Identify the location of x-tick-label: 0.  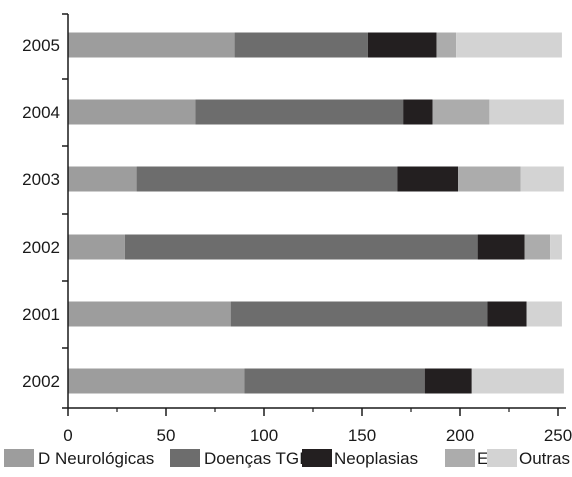
(67, 435).